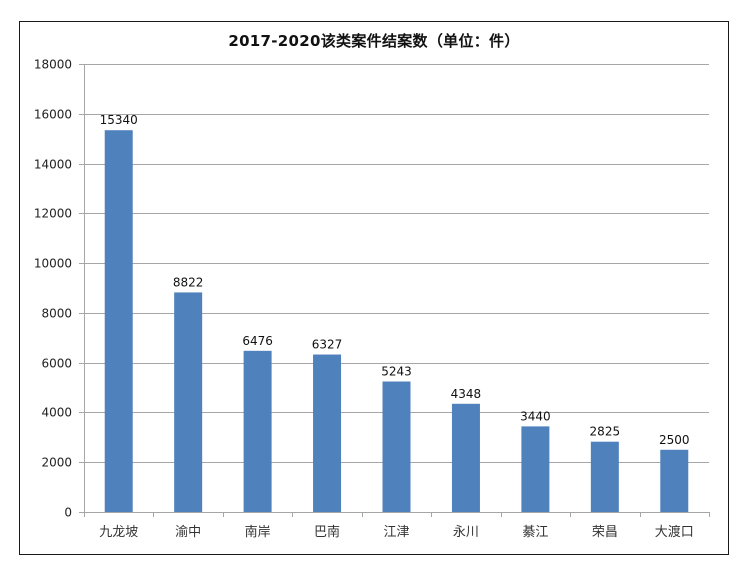  What do you see at coordinates (674, 440) in the screenshot?
I see `data-label: 2500` at bounding box center [674, 440].